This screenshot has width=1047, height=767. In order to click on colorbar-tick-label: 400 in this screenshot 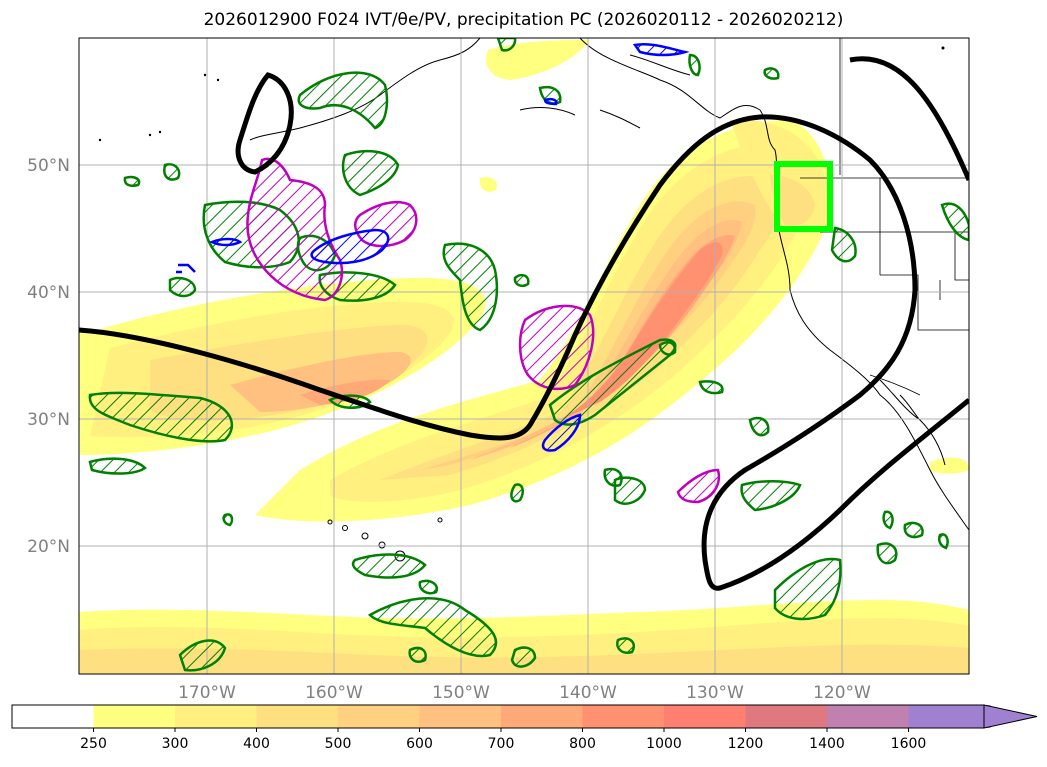, I will do `click(256, 744)`.